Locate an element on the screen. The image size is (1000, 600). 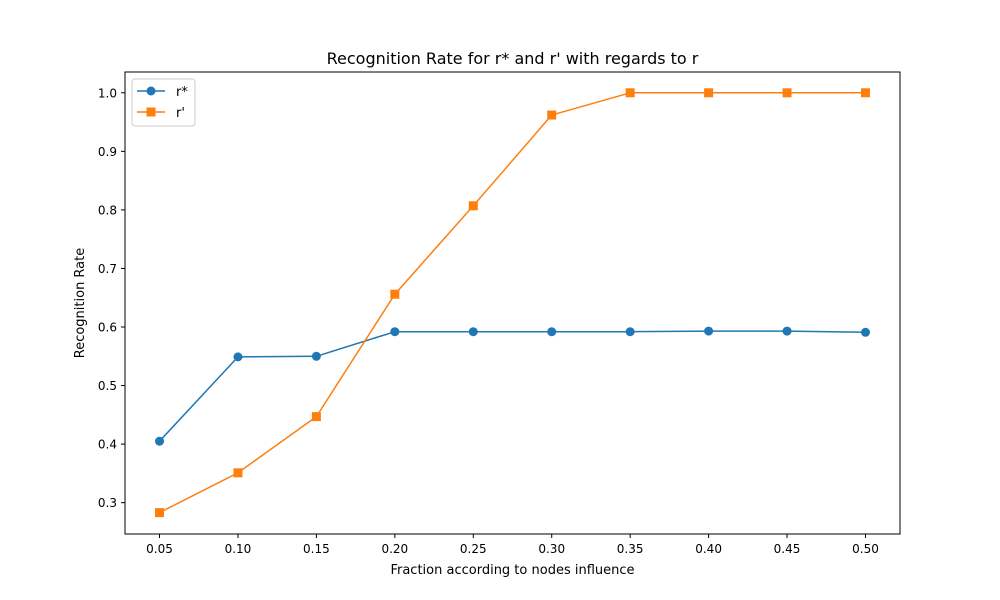
x-tick-label: 0.35 is located at coordinates (630, 549).